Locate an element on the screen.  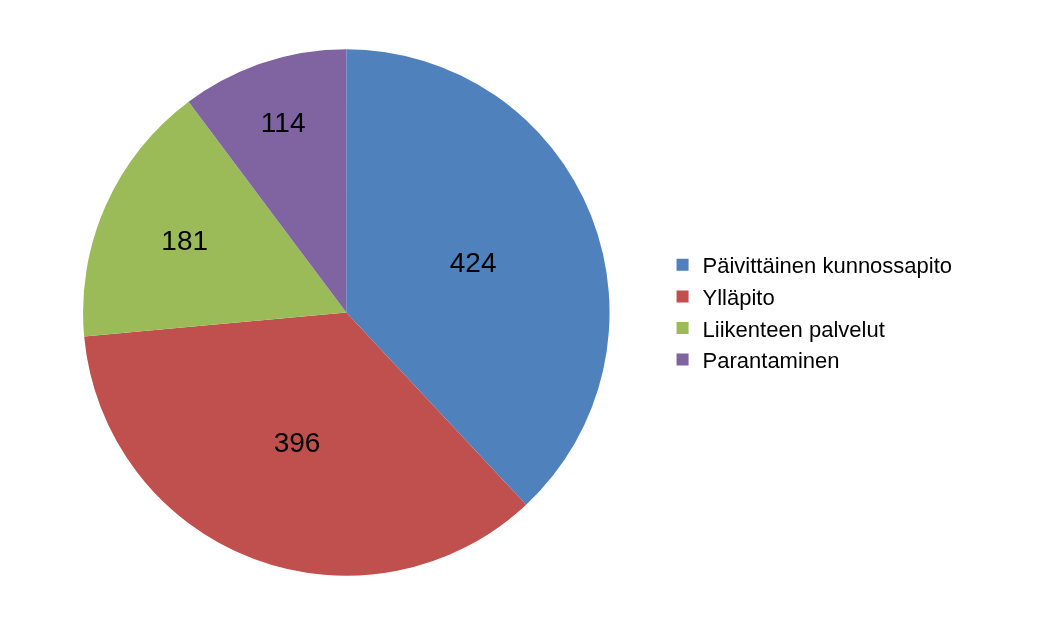
data-label: 396 is located at coordinates (297, 442).